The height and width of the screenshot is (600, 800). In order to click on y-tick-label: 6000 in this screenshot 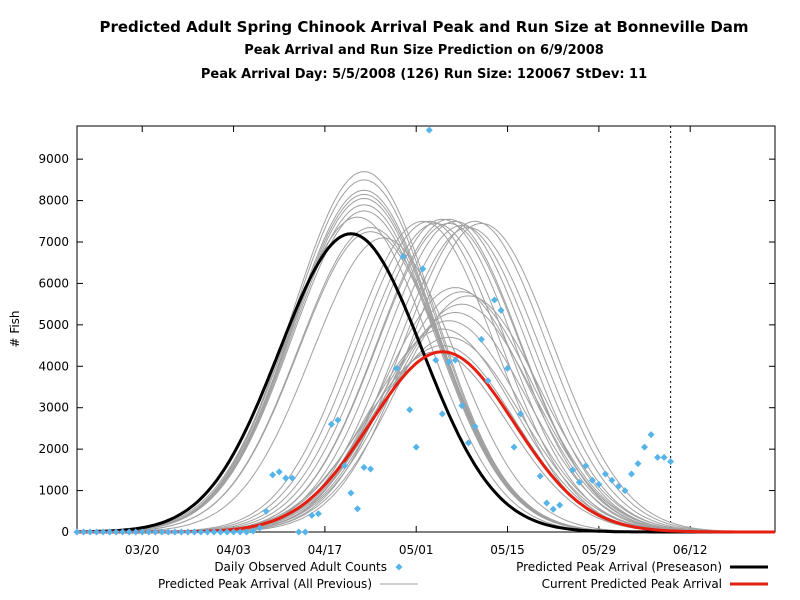, I will do `click(53, 283)`.